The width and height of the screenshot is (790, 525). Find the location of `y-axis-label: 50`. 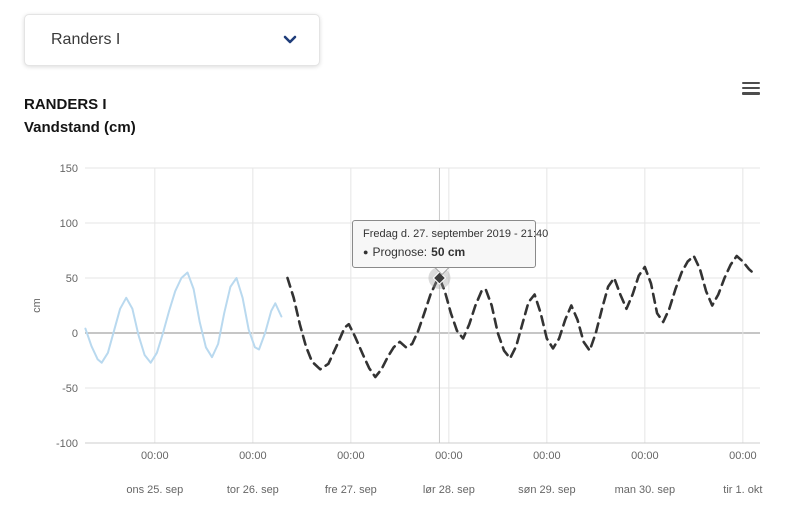

y-axis-label: 50 is located at coordinates (72, 279).